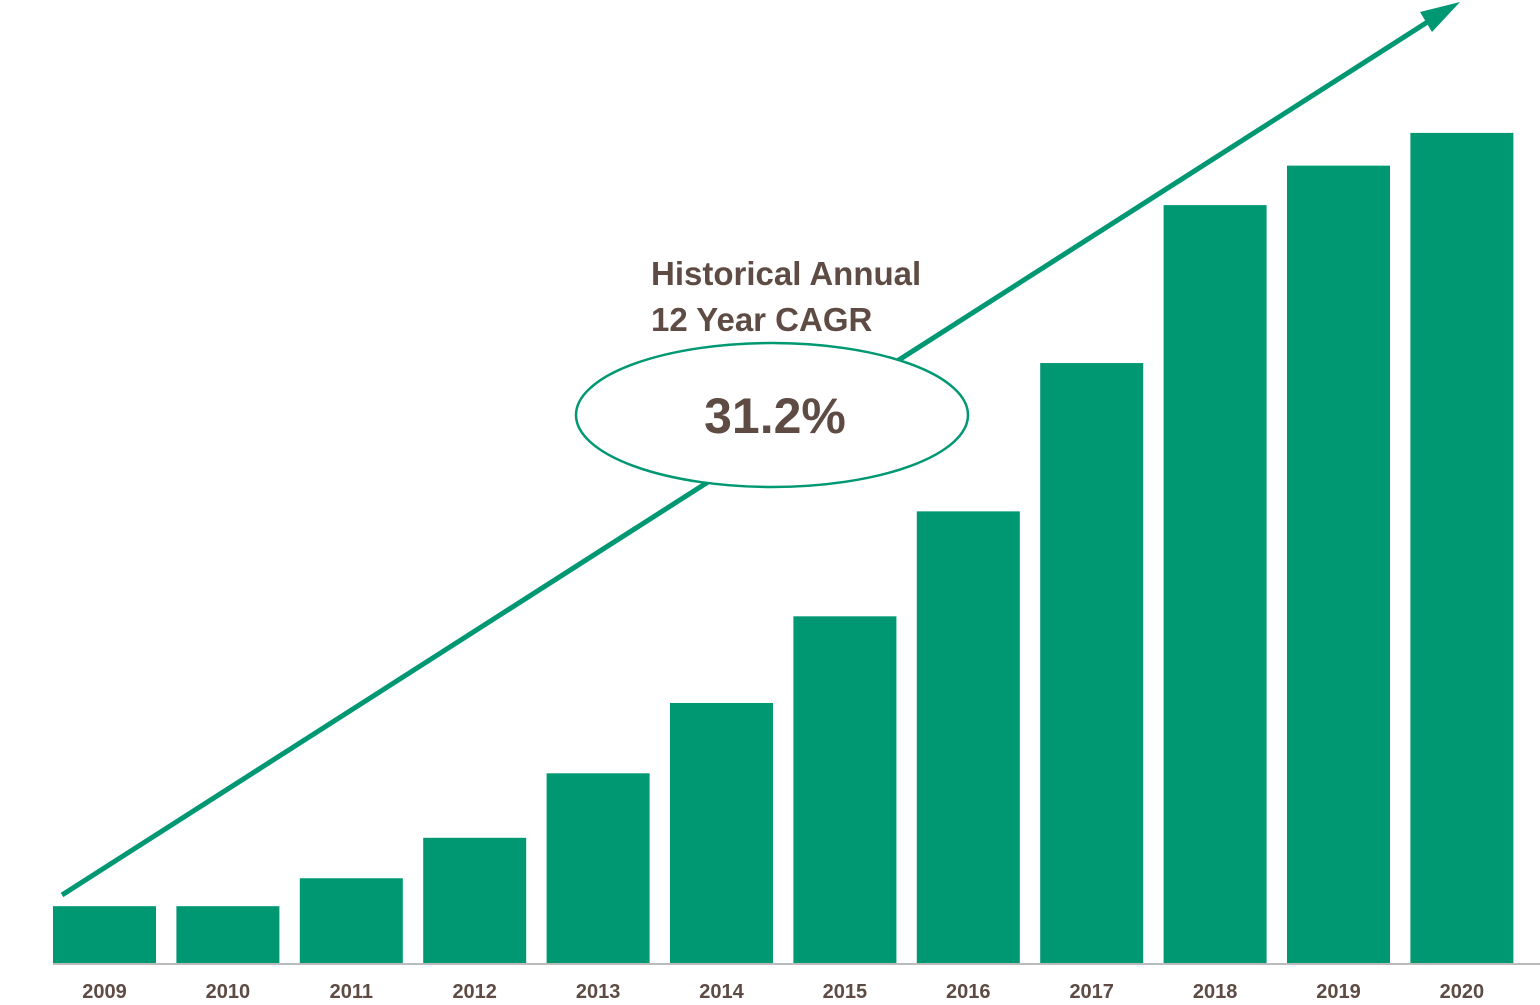 Image resolution: width=1540 pixels, height=1005 pixels. Describe the element at coordinates (775, 416) in the screenshot. I see `cagr-value: 31.2%` at that location.